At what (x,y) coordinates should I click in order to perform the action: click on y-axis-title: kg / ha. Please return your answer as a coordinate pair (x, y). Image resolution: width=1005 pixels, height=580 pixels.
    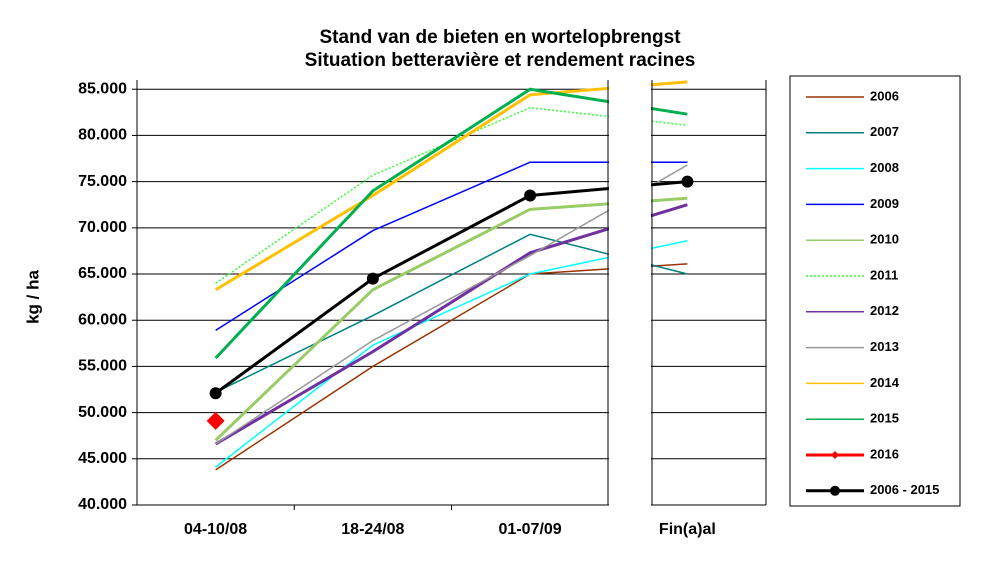
    Looking at the image, I should click on (32, 297).